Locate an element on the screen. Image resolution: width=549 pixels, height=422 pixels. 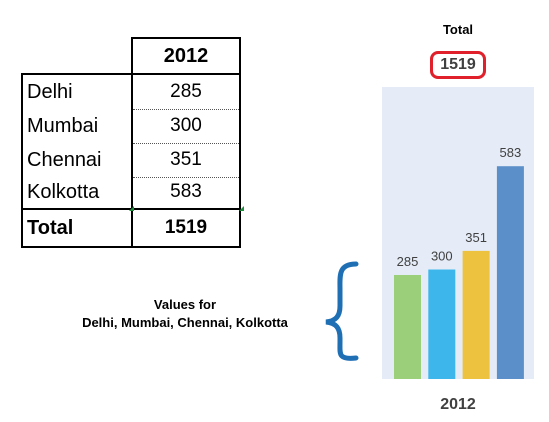
data-label-delhi: 285 is located at coordinates (408, 261).